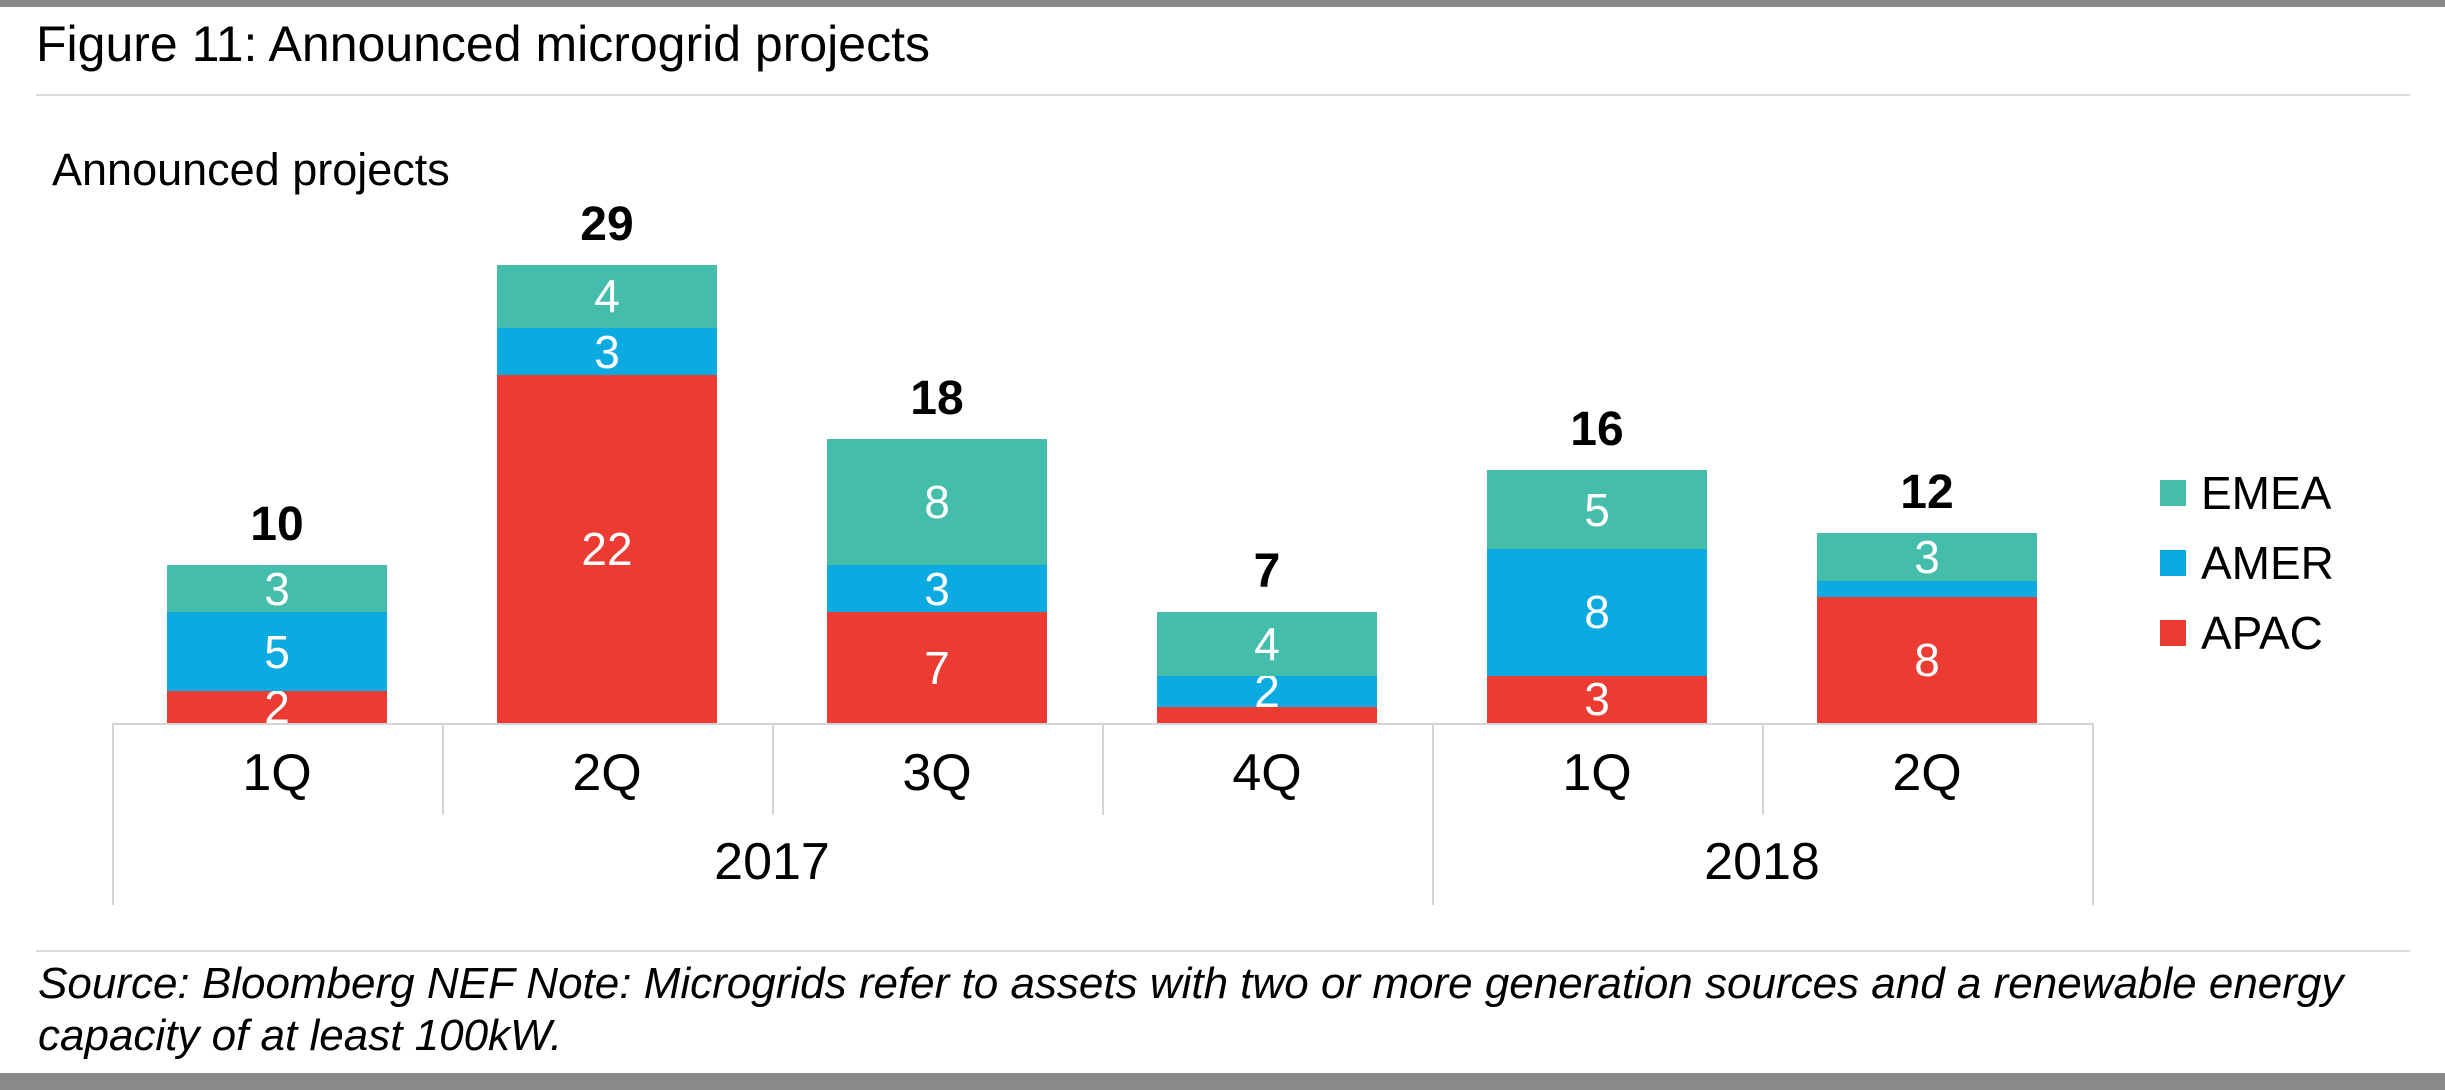 This screenshot has height=1090, width=2445. Describe the element at coordinates (1267, 572) in the screenshot. I see `bar-total-label: 7` at that location.